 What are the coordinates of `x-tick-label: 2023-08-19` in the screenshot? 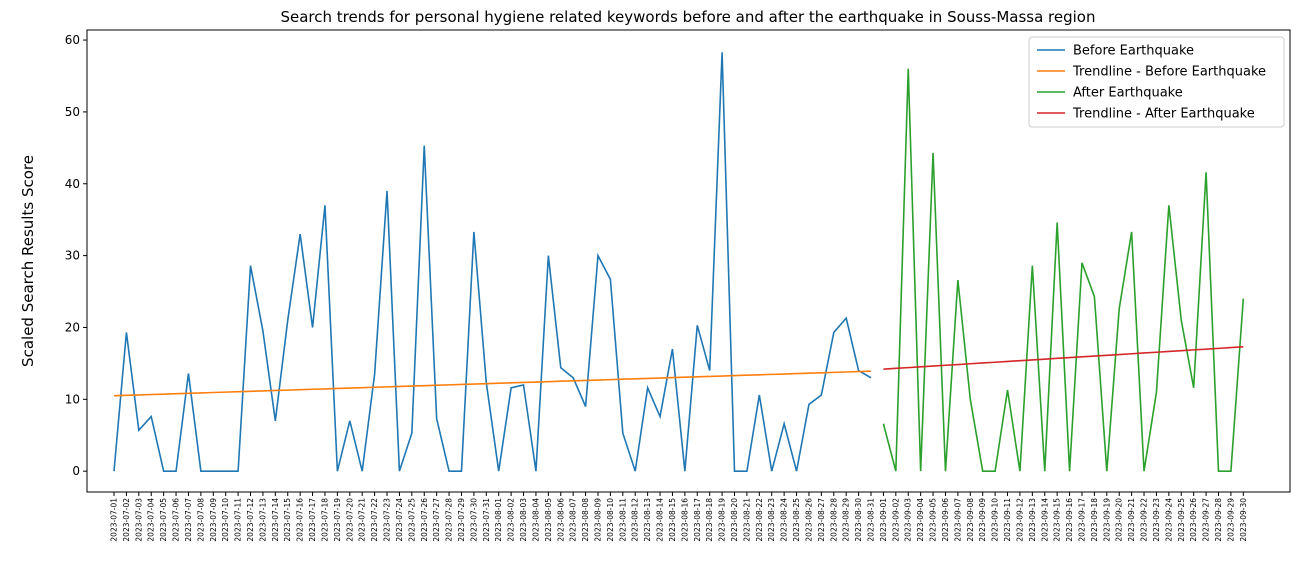 It's located at (722, 520).